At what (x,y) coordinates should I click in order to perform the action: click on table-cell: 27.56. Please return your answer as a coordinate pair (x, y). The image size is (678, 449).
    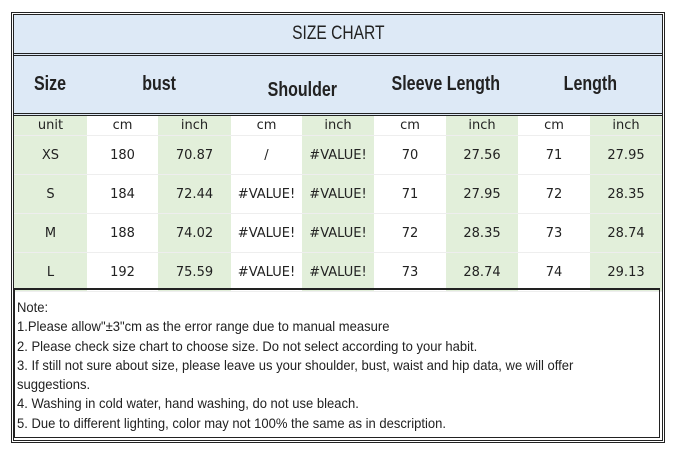
    Looking at the image, I should click on (482, 155).